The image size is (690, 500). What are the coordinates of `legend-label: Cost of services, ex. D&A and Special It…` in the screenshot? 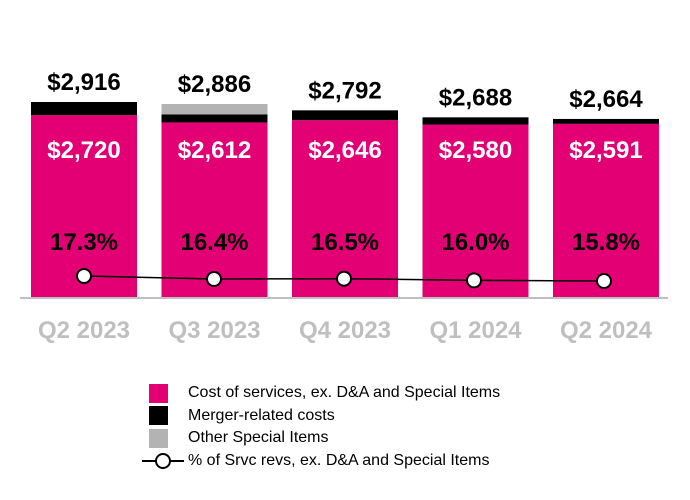 It's located at (344, 393).